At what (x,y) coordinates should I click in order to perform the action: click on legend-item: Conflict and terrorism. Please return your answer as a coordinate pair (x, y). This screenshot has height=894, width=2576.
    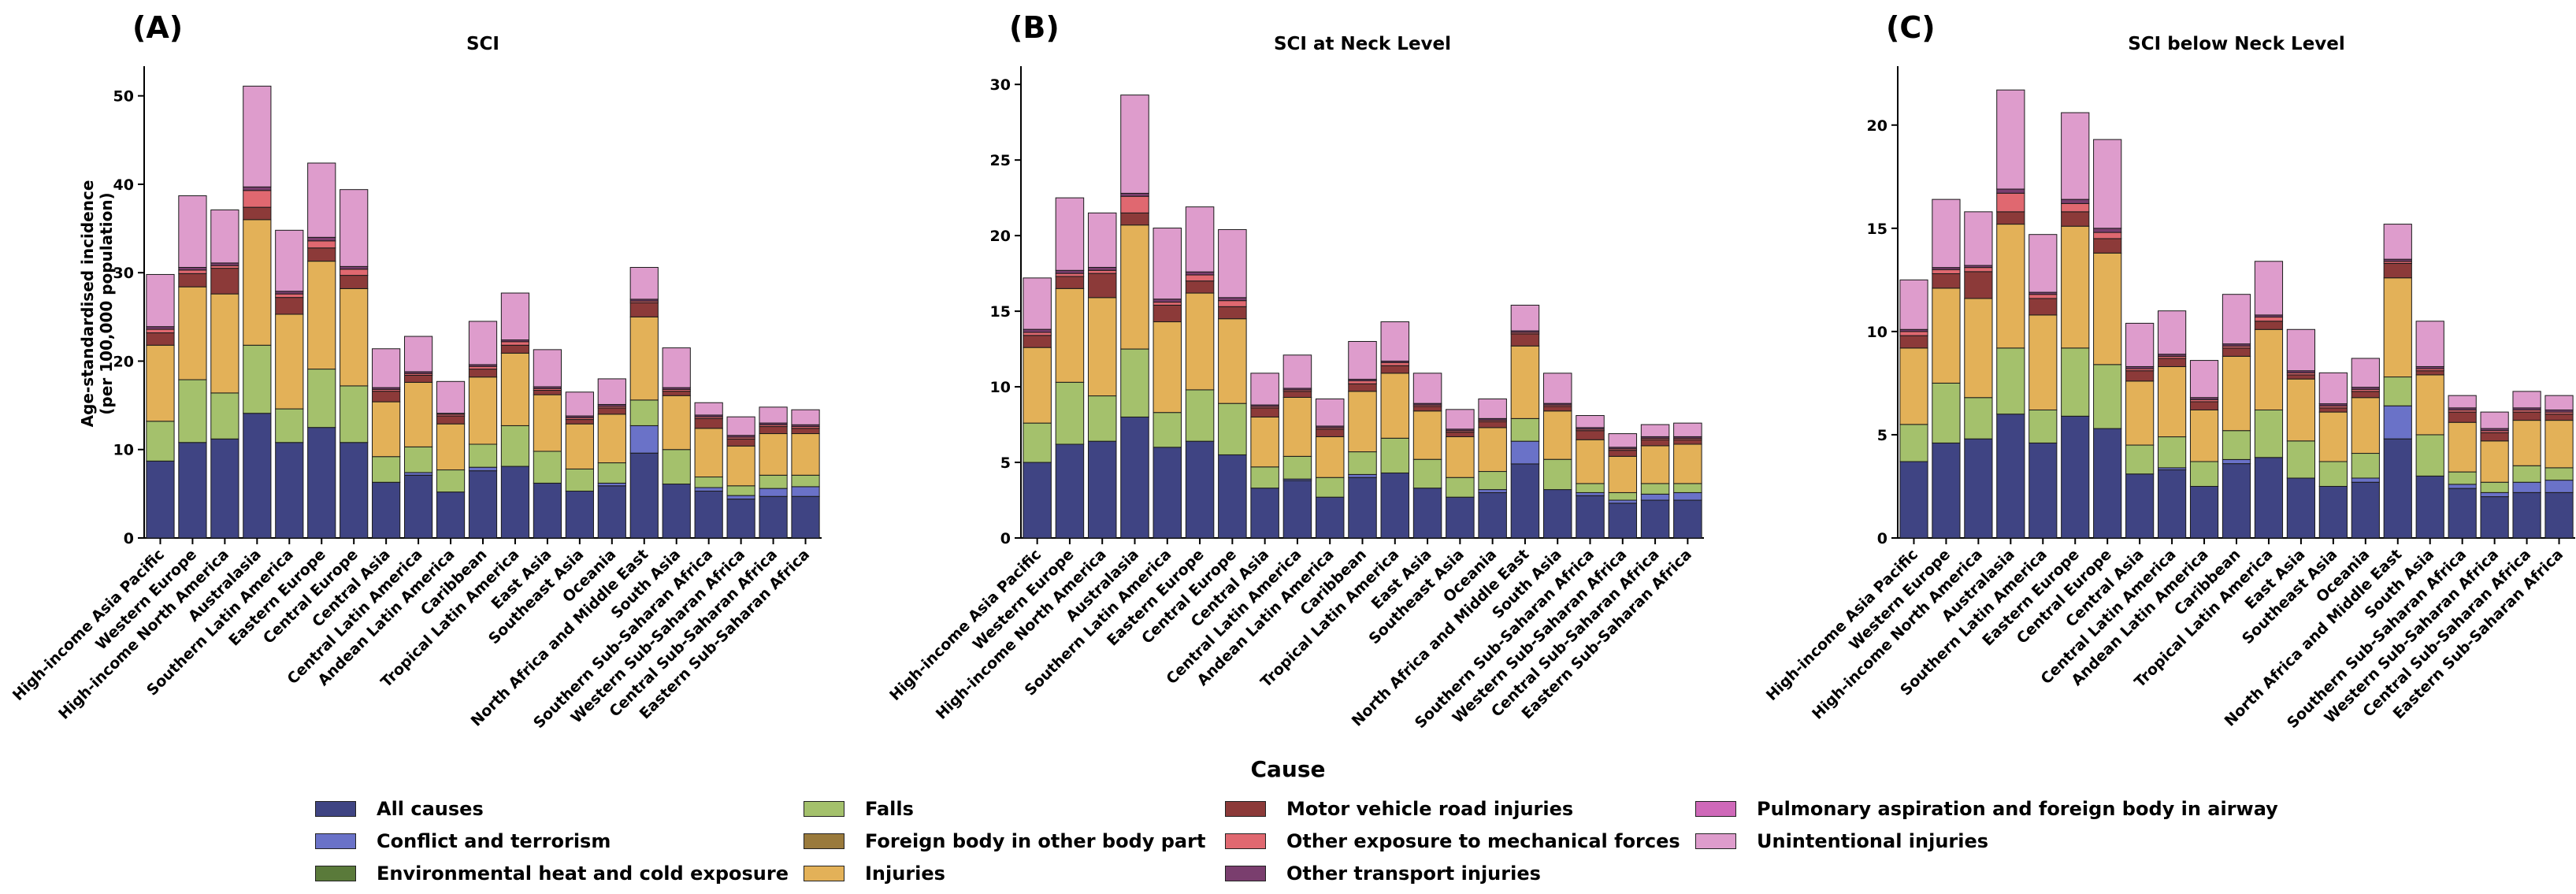
    Looking at the image, I should click on (463, 841).